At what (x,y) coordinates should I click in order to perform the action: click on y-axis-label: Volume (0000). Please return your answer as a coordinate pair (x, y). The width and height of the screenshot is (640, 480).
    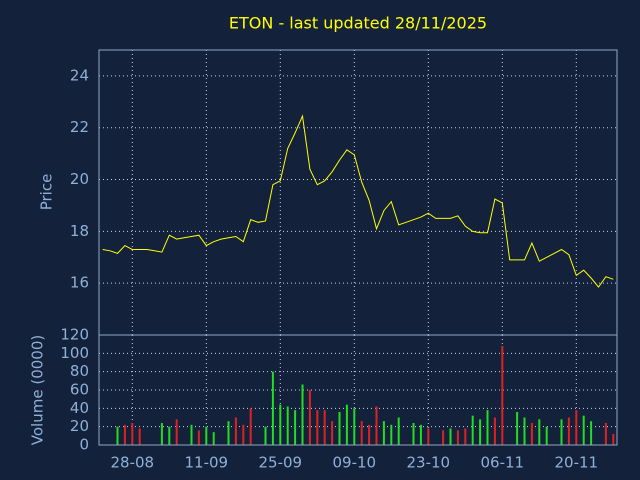
    Looking at the image, I should click on (38, 390).